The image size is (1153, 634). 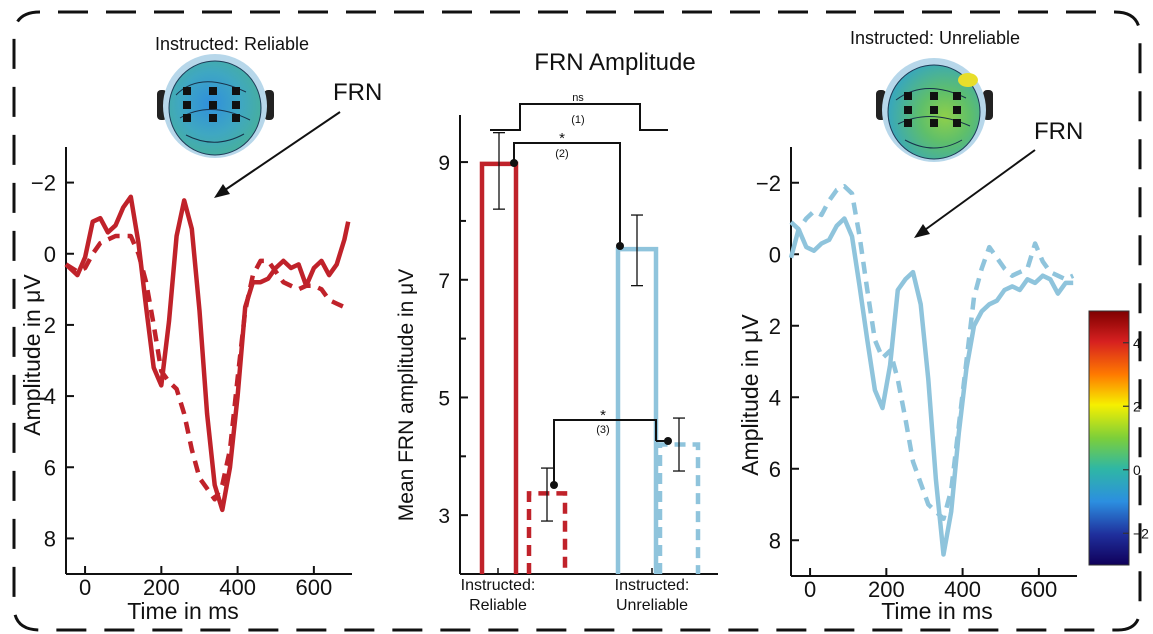 I want to click on x-axis-label-unreliable: Time in ms, so click(x=937, y=611).